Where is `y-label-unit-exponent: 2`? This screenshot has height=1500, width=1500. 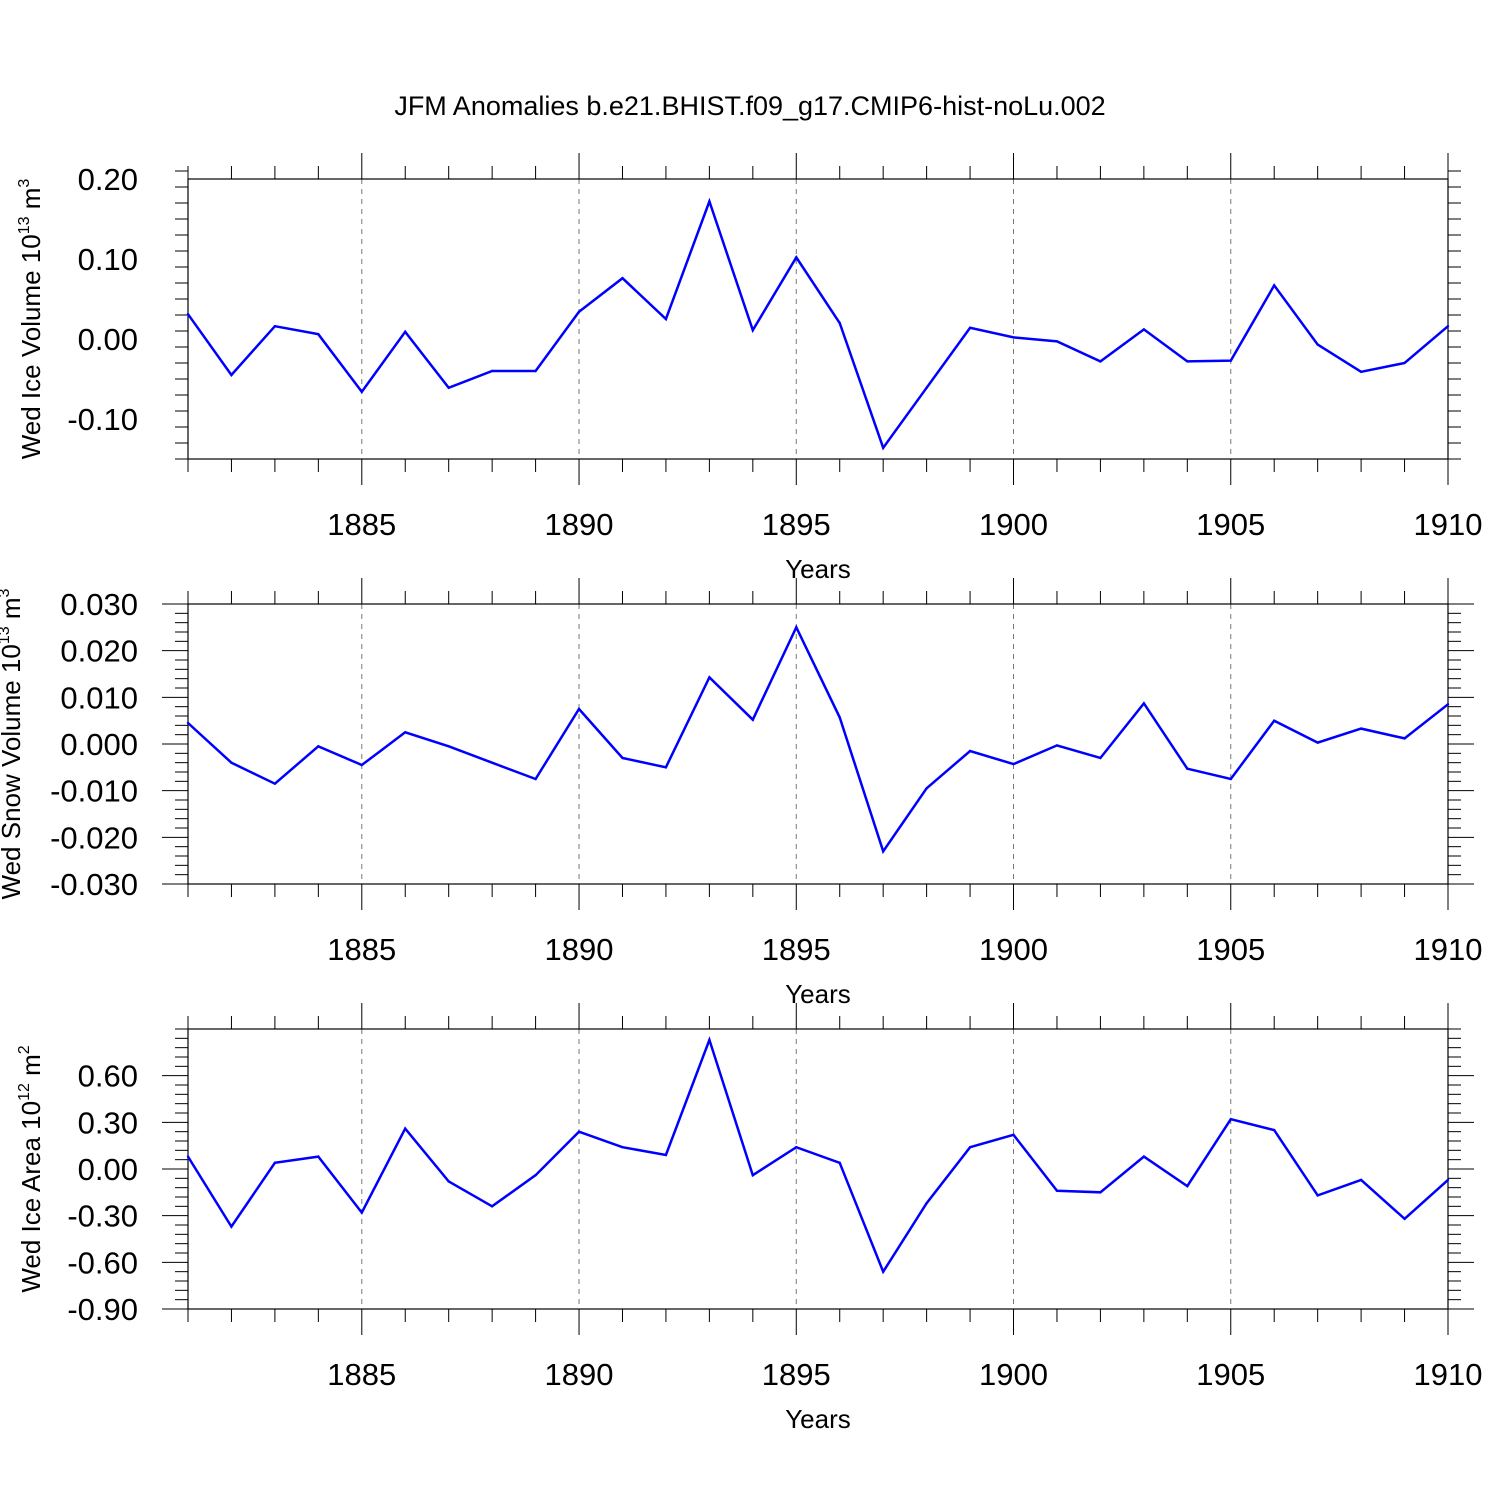 y-label-unit-exponent: 2 is located at coordinates (24, 1049).